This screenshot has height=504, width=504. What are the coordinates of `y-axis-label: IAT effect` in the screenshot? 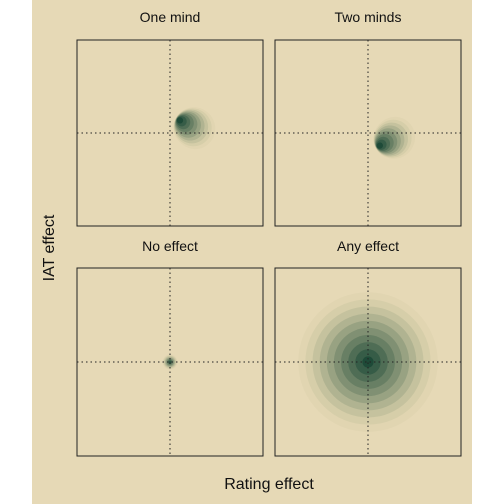 It's located at (49, 247).